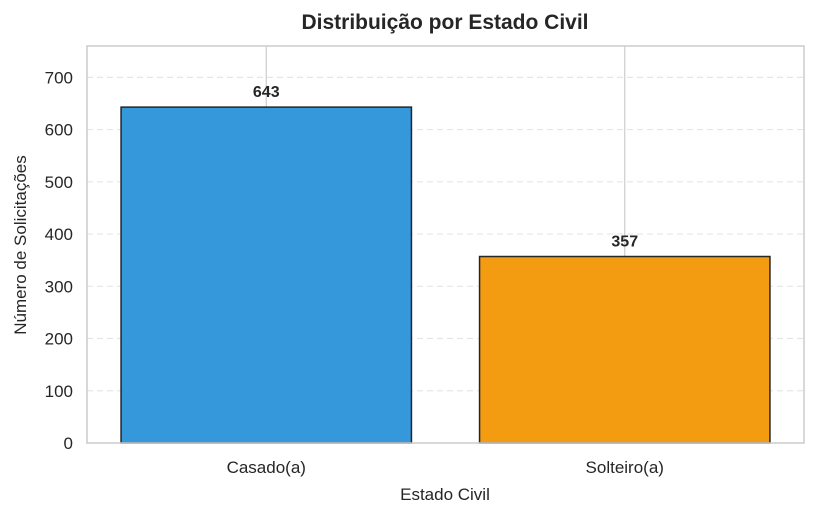 The width and height of the screenshot is (816, 521). Describe the element at coordinates (59, 260) in the screenshot. I see `y-tick-labels: 0 100 200 300 400 500 600 700` at that location.